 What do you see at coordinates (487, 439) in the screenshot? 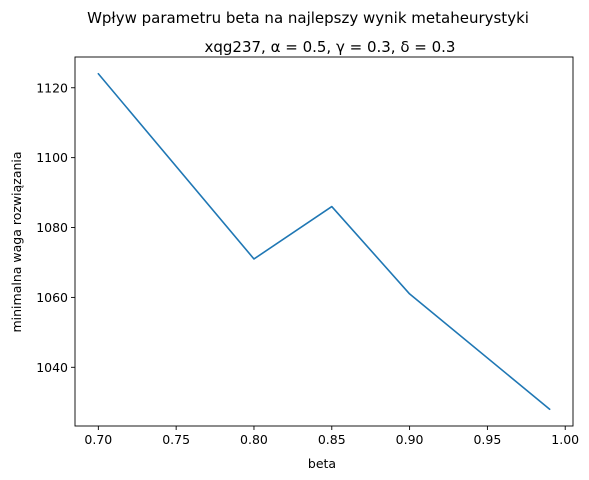
I see `x-tick-label: 0.95` at bounding box center [487, 439].